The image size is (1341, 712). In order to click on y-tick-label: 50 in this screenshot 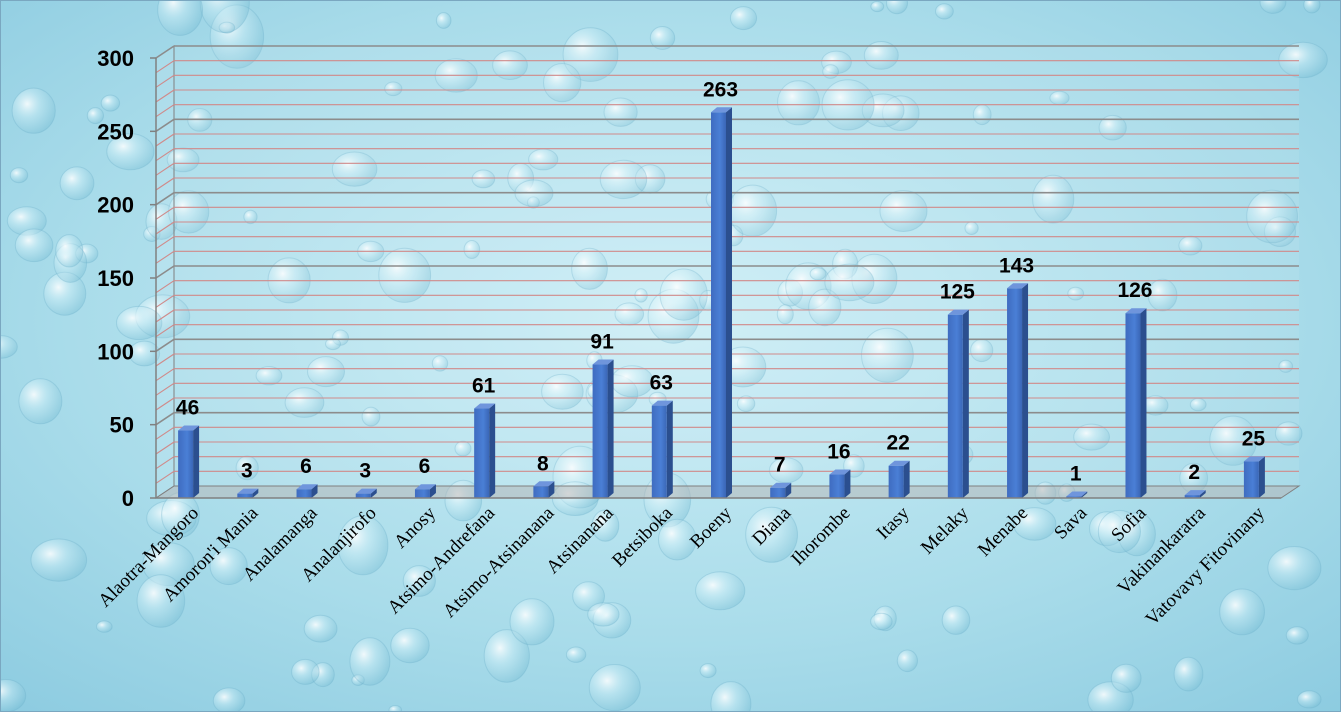, I will do `click(122, 425)`.